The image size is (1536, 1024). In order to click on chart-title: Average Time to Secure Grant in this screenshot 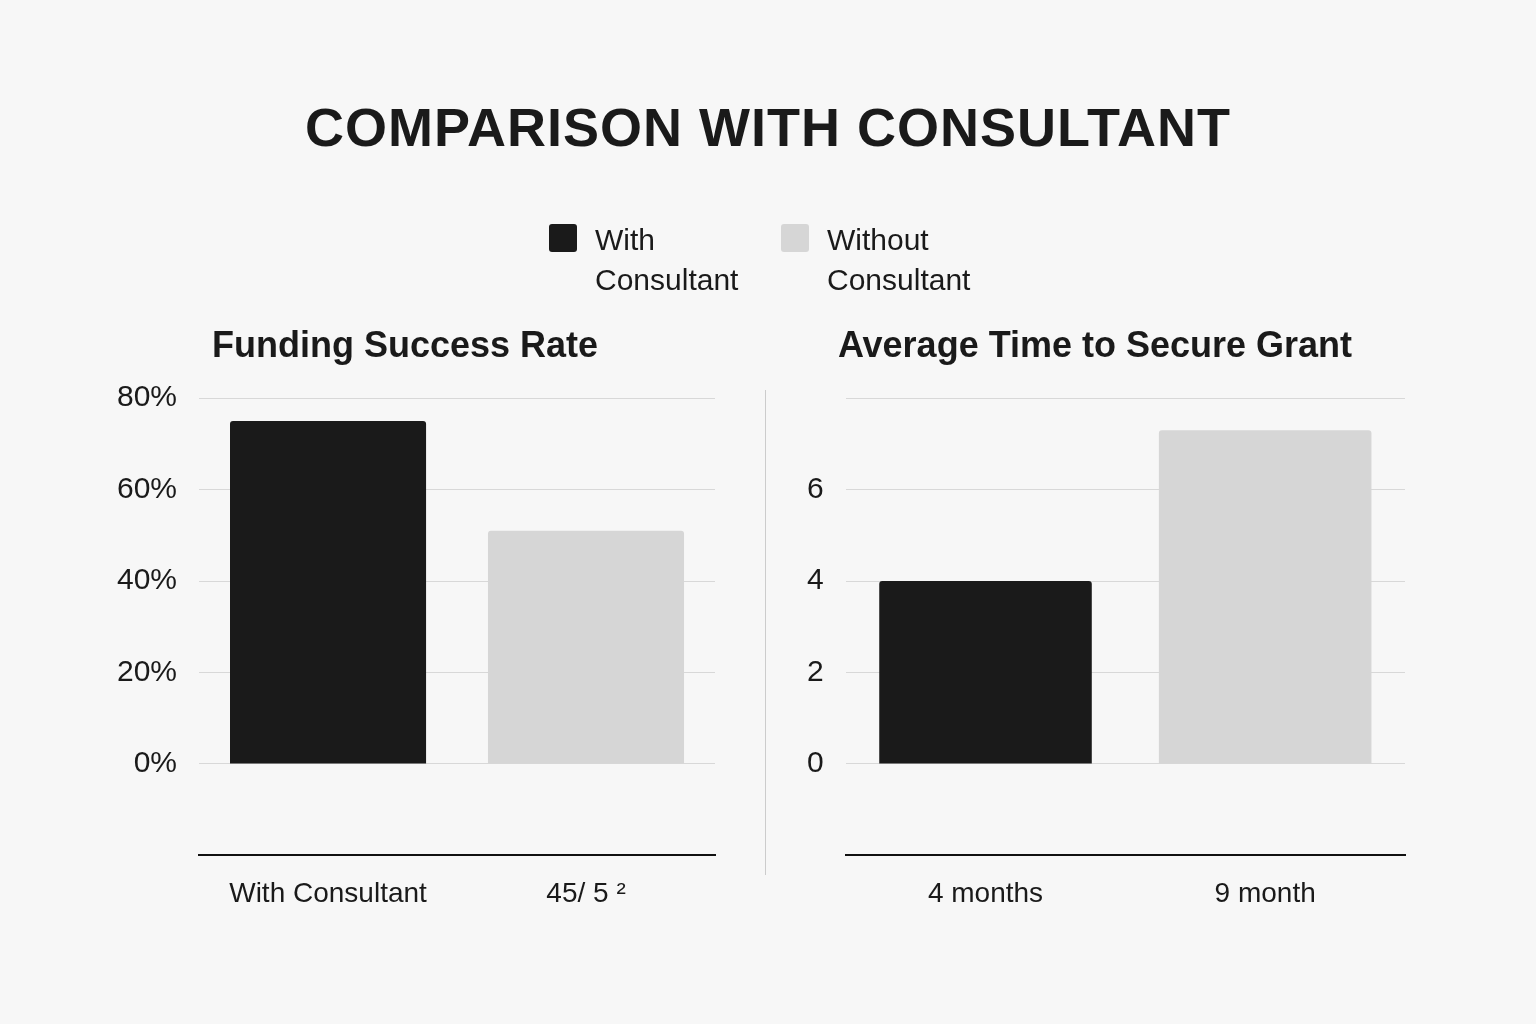, I will do `click(1095, 344)`.